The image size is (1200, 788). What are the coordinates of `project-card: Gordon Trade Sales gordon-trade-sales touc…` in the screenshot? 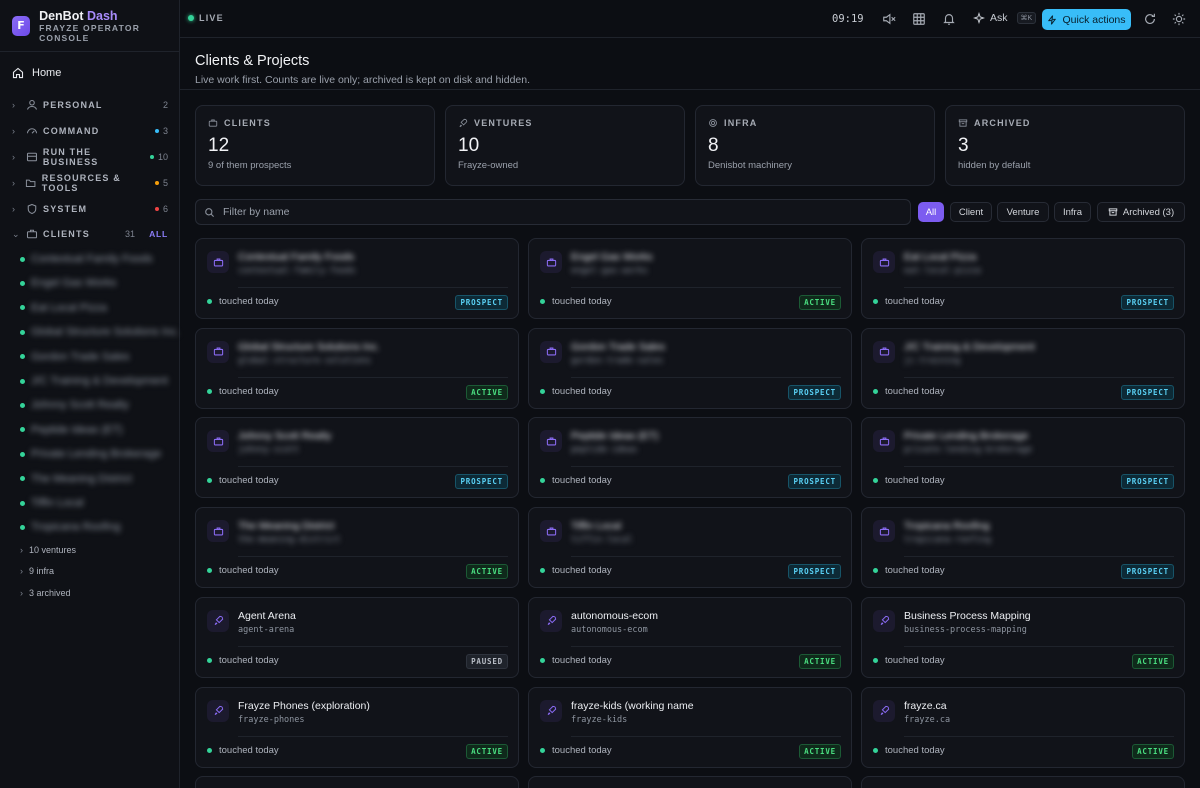 It's located at (690, 368).